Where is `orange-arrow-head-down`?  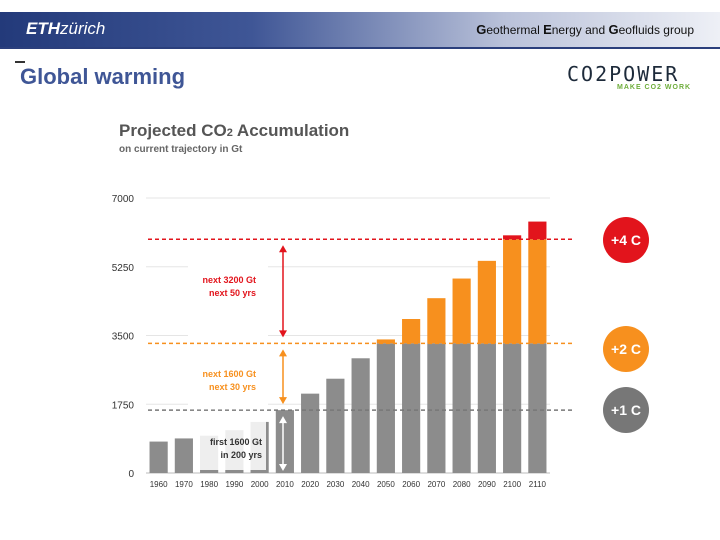 orange-arrow-head-down is located at coordinates (283, 401).